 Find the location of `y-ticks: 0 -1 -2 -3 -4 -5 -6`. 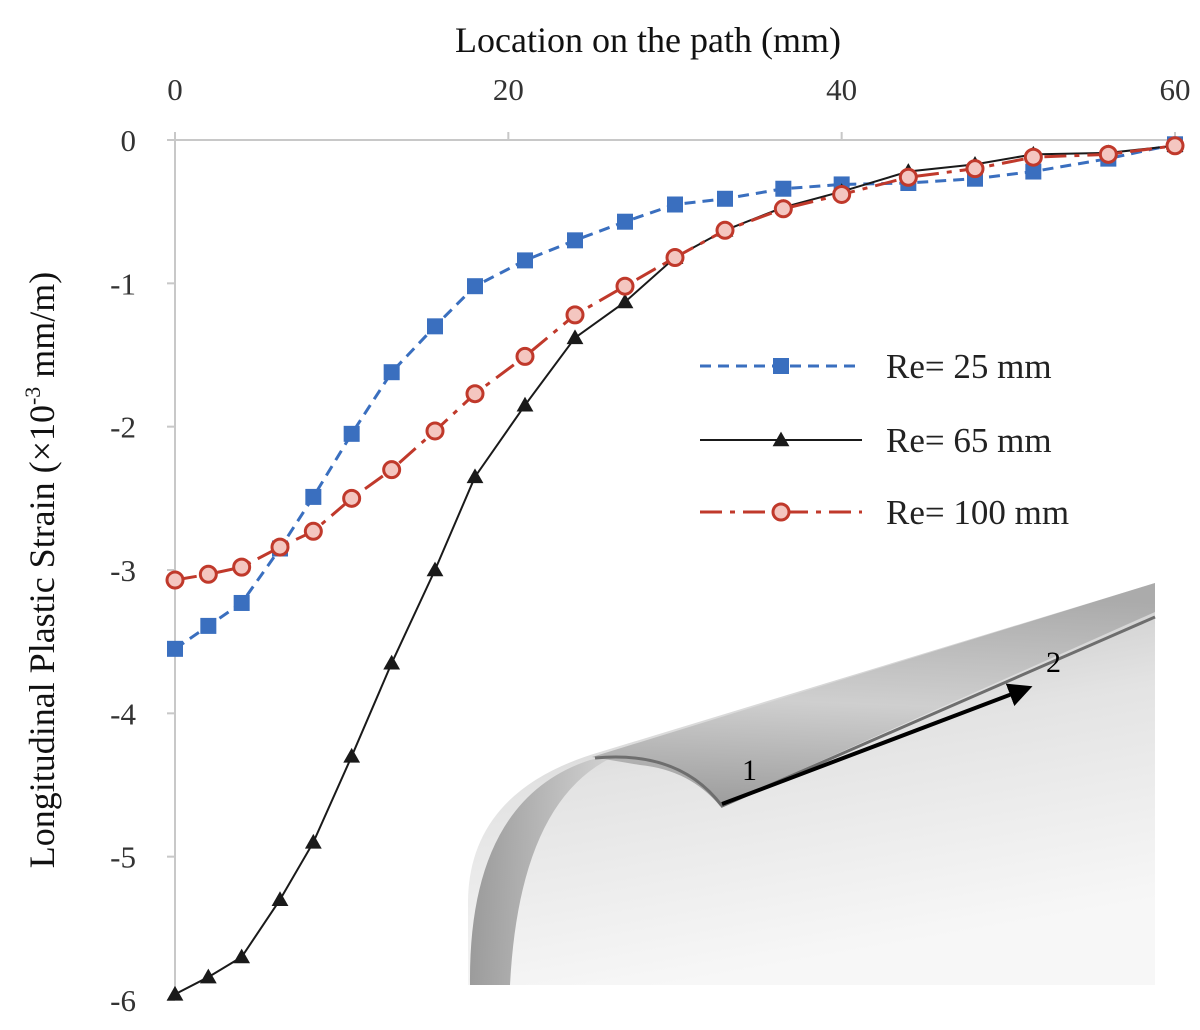

y-ticks: 0 -1 -2 -3 -4 -5 -6 is located at coordinates (142, 570).